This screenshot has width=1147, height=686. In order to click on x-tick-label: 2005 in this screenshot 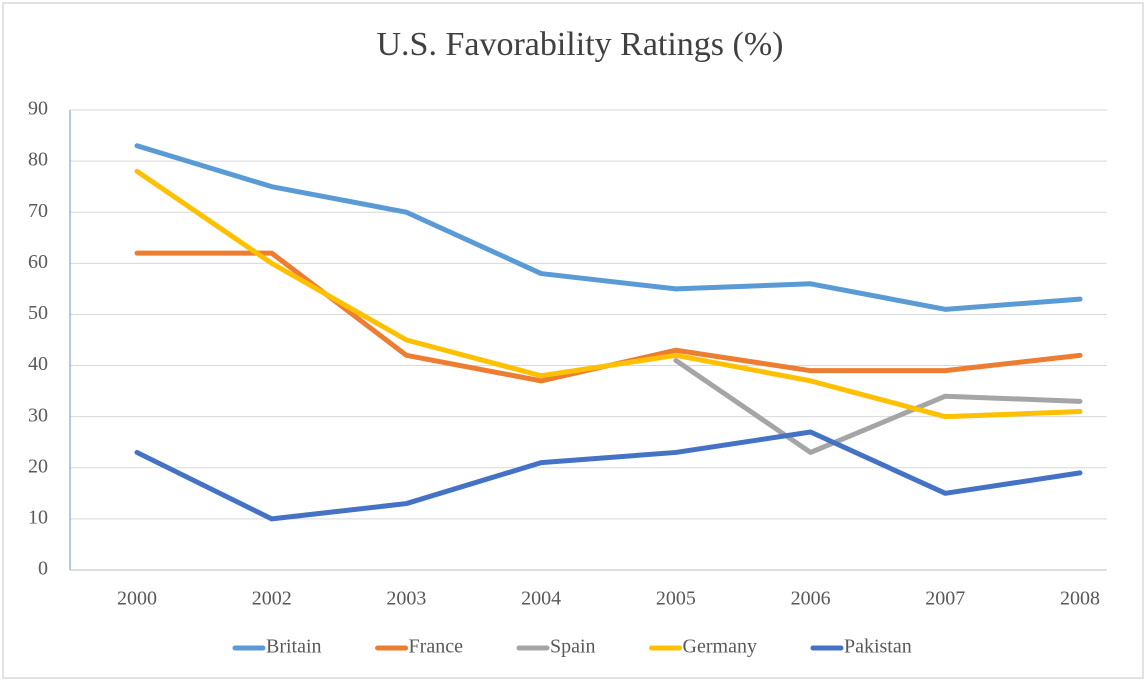, I will do `click(676, 599)`.